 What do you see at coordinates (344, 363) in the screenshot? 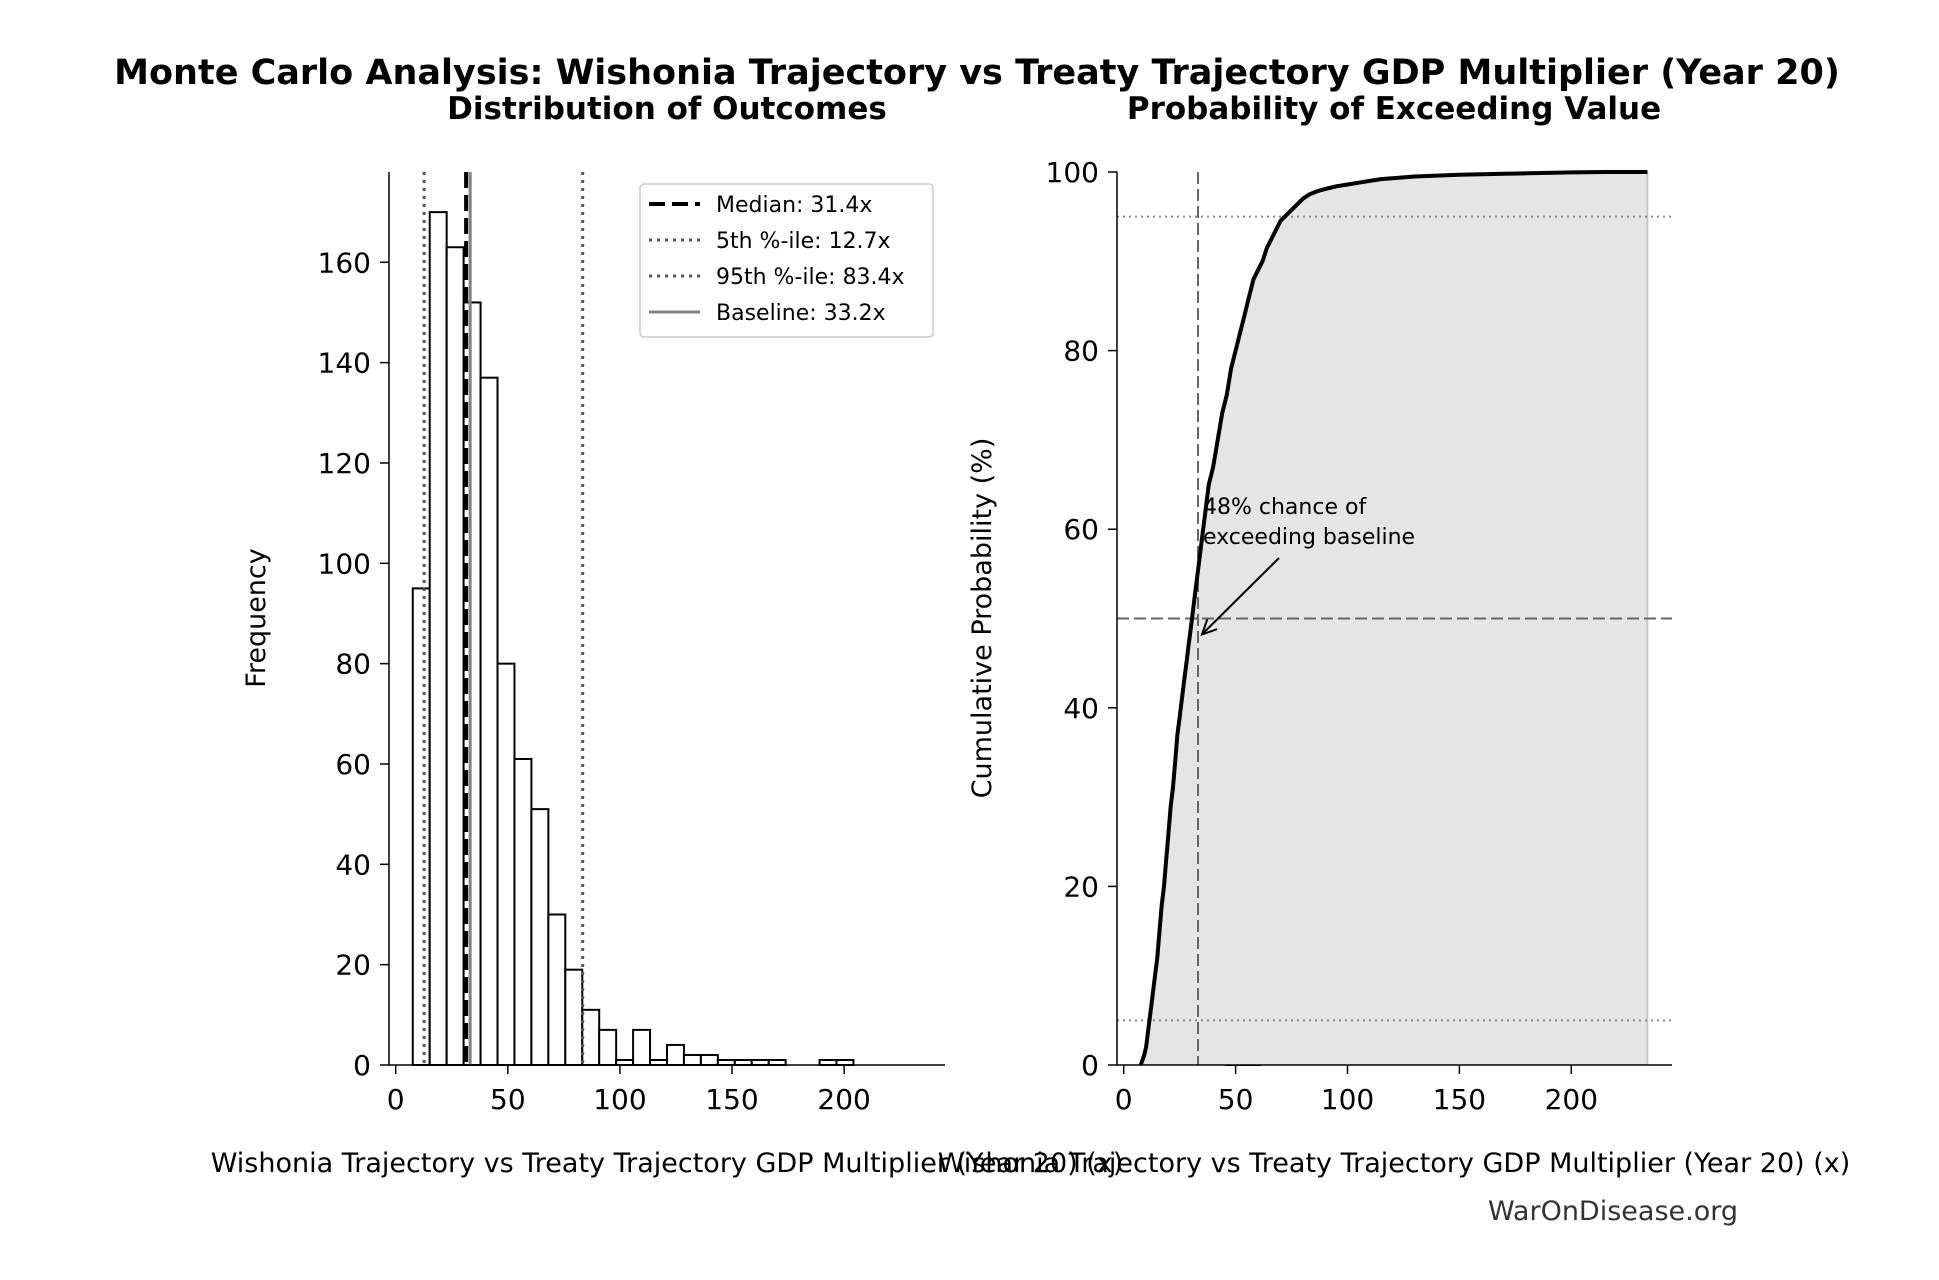
I see `y-tick-label: 140` at bounding box center [344, 363].